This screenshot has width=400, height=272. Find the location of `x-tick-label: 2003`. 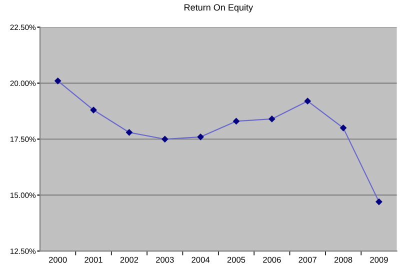

x-tick-label: 2003 is located at coordinates (165, 259).